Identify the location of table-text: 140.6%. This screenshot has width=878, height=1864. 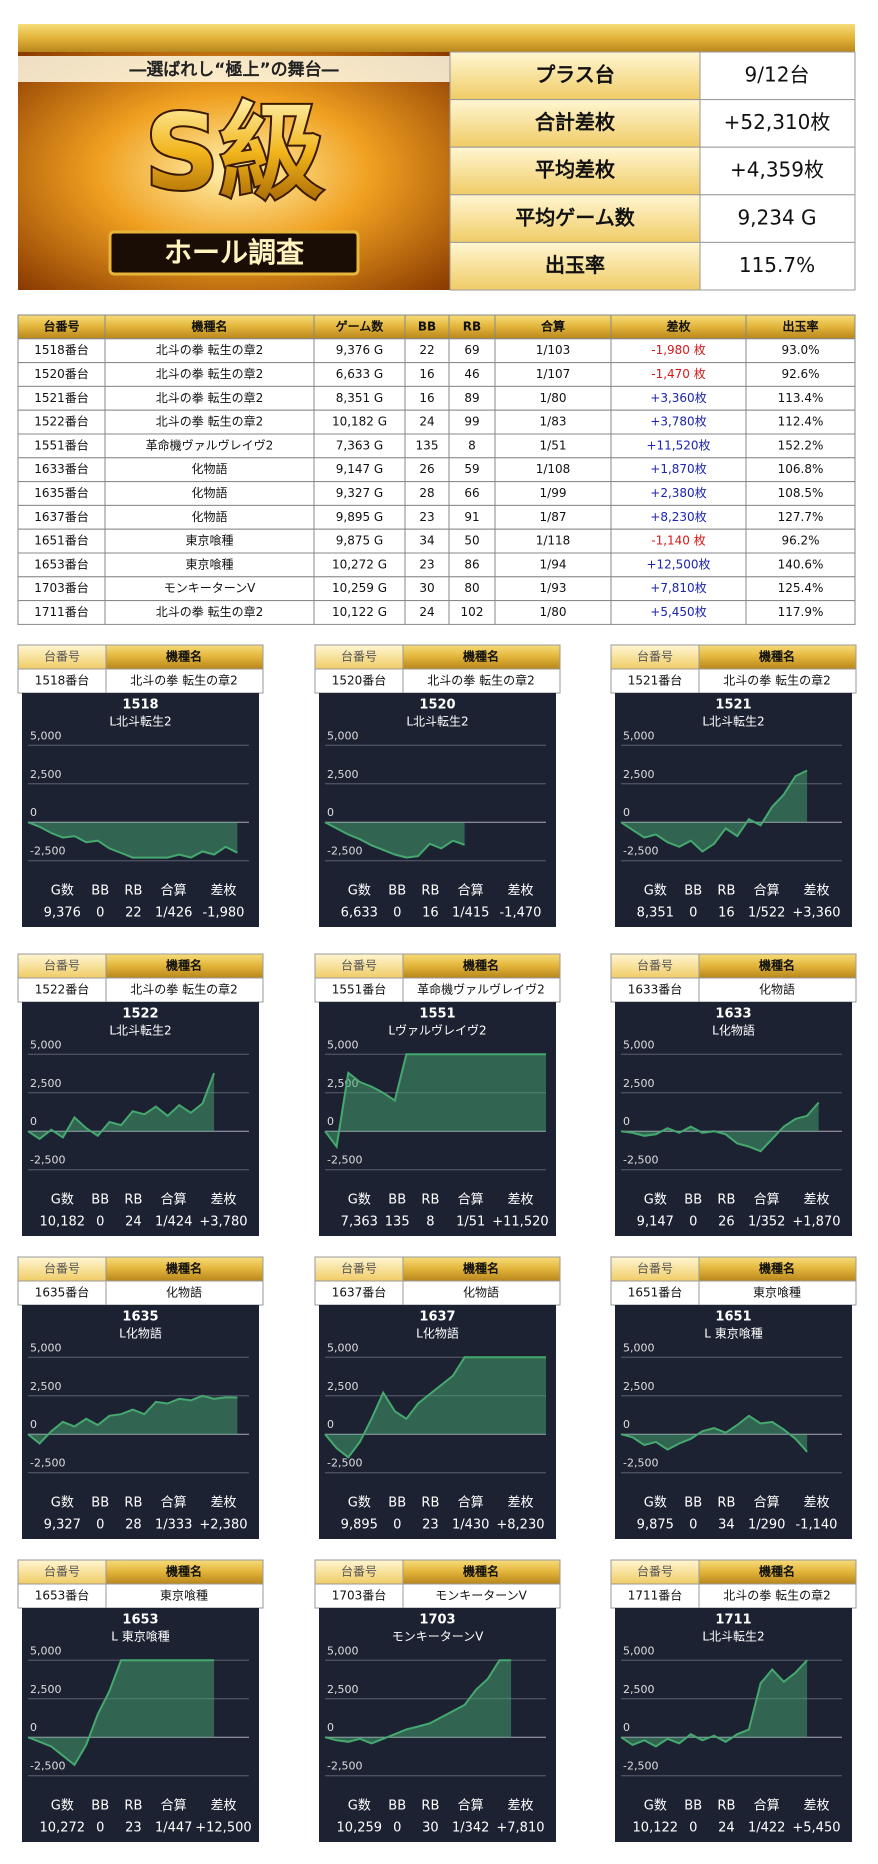
(801, 564).